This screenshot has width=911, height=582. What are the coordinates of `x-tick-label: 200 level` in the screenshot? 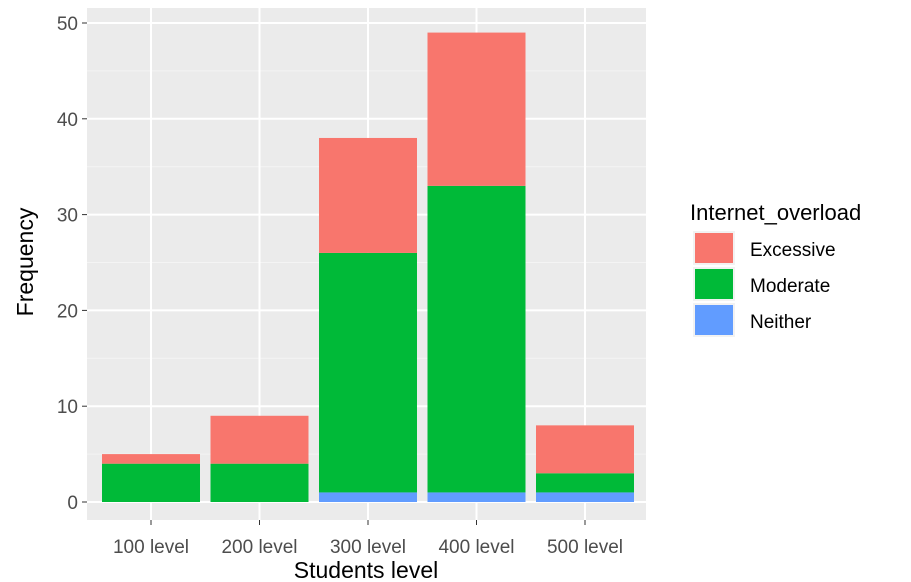 It's located at (259, 547).